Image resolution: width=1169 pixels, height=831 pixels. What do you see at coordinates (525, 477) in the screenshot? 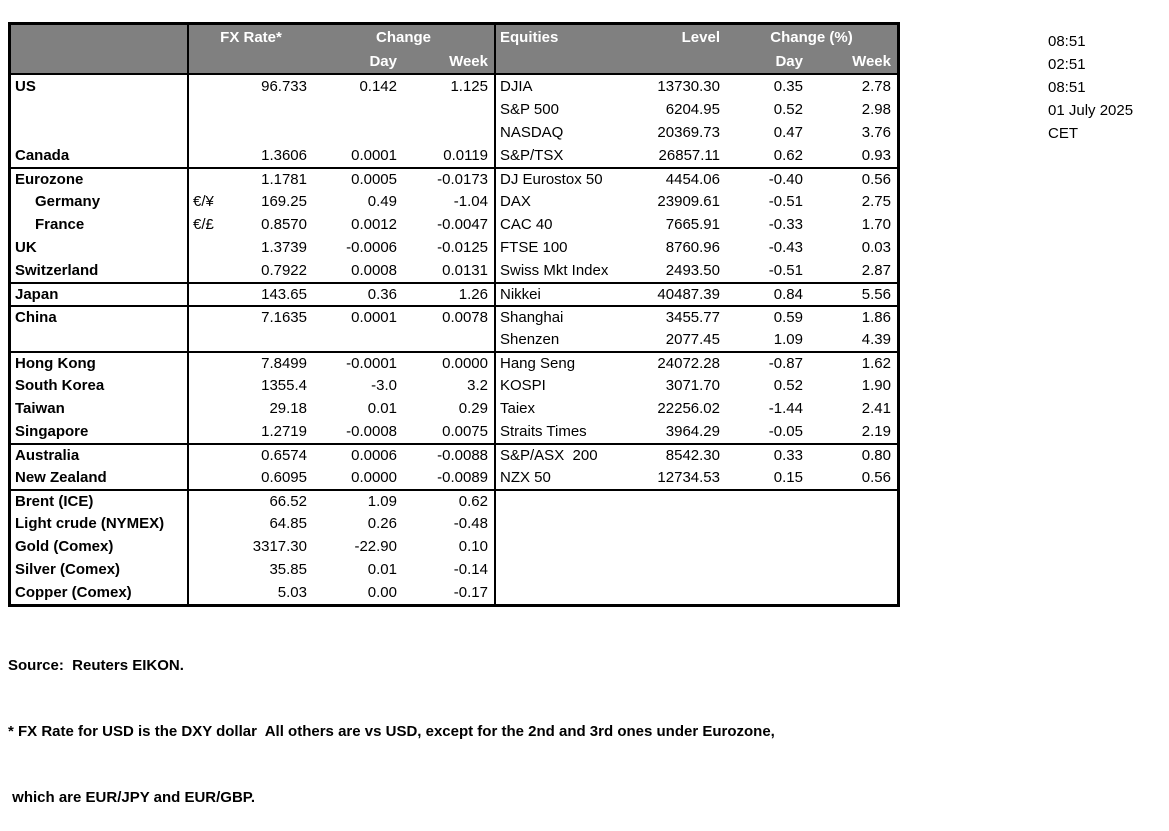
I see `equity-name-cell: NZX 50` at bounding box center [525, 477].